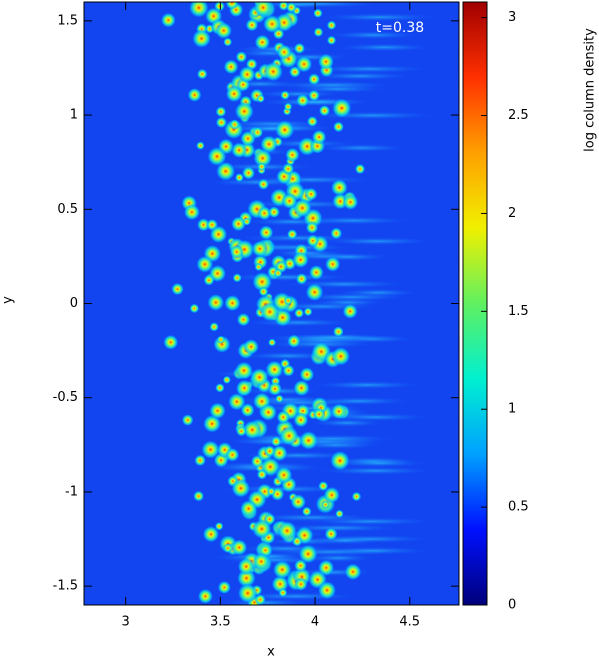  I want to click on colorbar-tick-label: 1, so click(512, 409).